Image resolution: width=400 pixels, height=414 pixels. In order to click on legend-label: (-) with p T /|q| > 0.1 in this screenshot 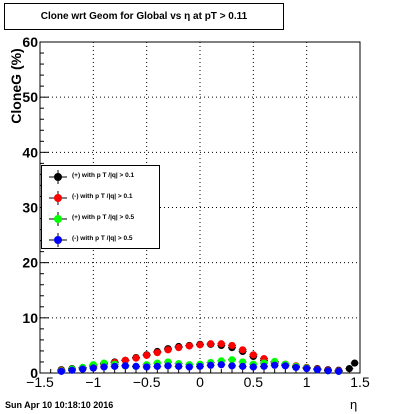, I will do `click(102, 196)`.